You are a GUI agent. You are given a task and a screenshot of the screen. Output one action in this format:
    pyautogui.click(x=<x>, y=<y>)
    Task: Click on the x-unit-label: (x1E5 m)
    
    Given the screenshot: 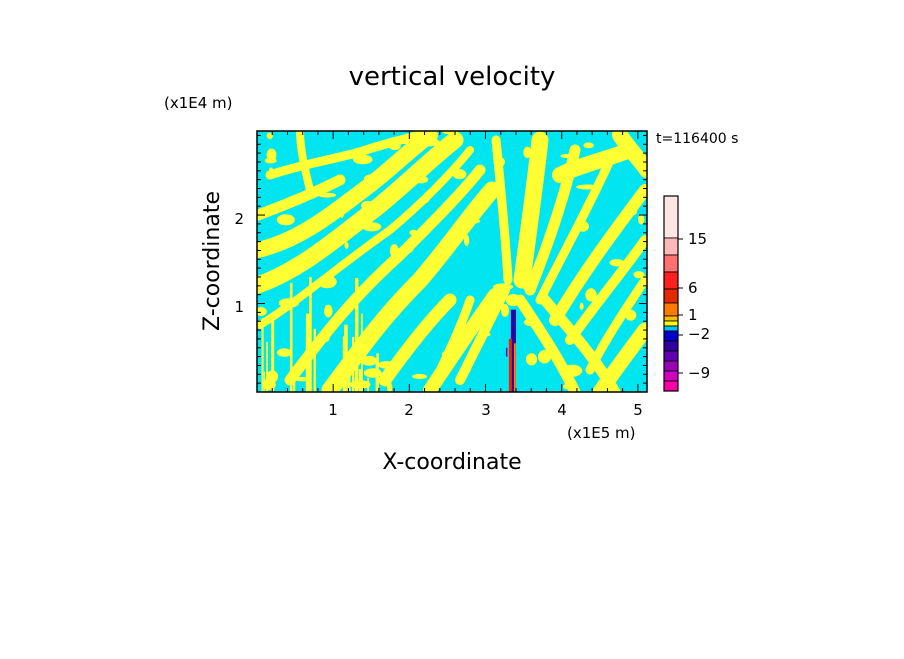 What is the action you would take?
    pyautogui.click(x=601, y=433)
    